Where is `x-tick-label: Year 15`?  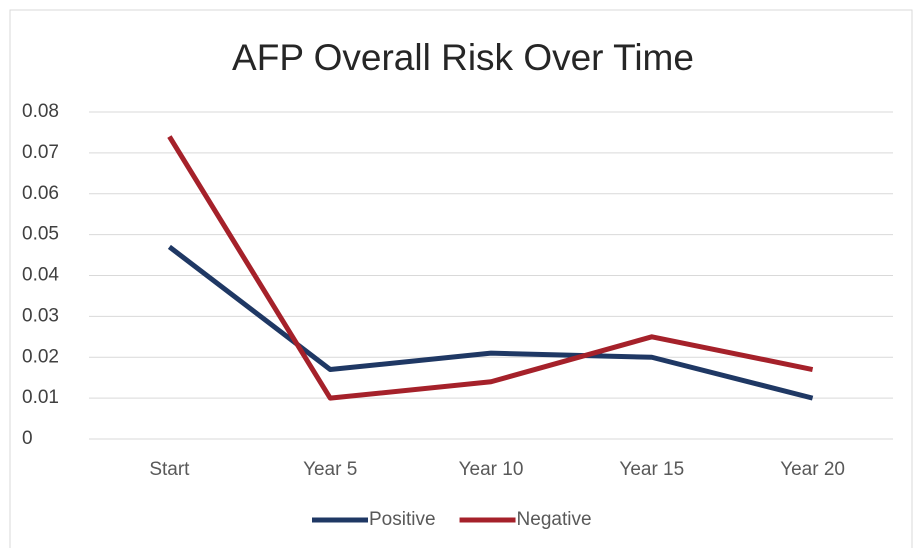 x-tick-label: Year 15 is located at coordinates (651, 469).